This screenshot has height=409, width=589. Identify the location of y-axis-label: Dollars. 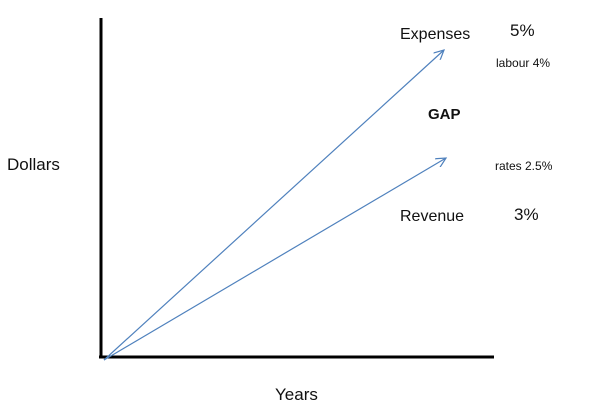
(33, 164).